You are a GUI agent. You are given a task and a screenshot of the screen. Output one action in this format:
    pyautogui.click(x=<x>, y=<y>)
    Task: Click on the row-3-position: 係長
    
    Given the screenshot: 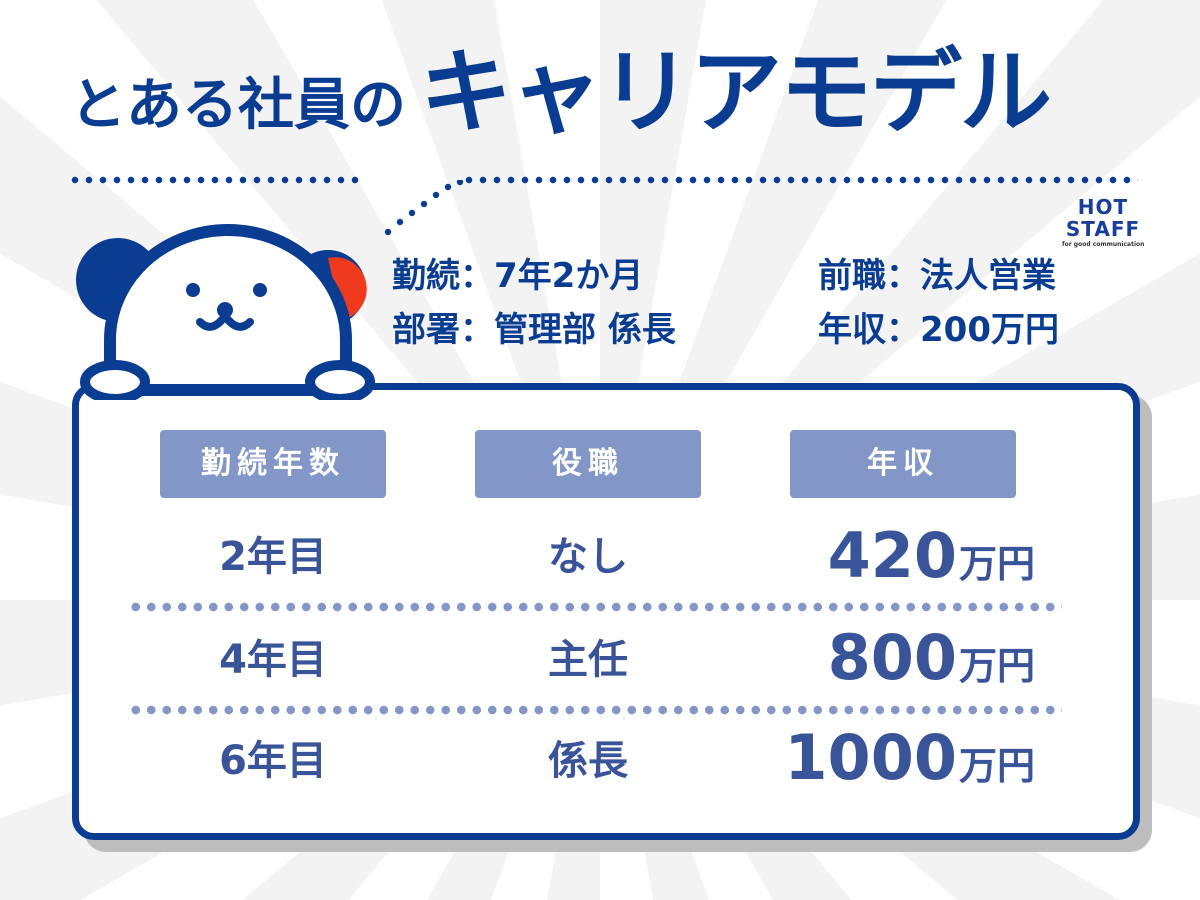 What is the action you would take?
    pyautogui.click(x=588, y=761)
    